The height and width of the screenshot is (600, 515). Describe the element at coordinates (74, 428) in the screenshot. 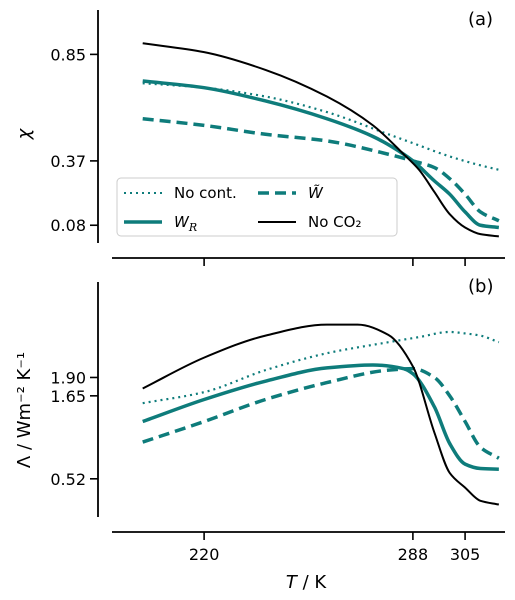

I see `panel-b-yticks: 0.52 1.651.90` at that location.